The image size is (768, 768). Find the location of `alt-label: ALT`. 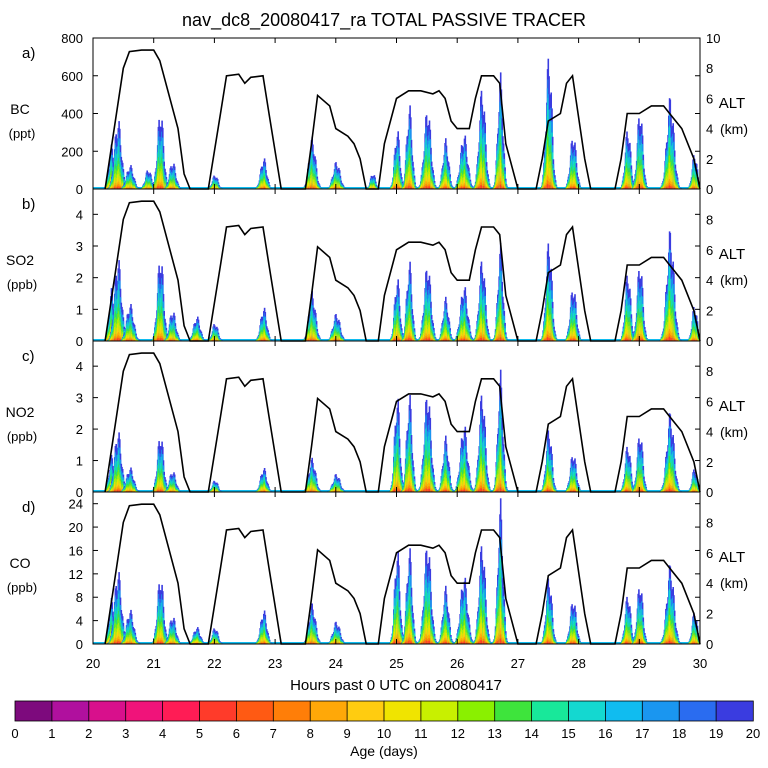

alt-label: ALT is located at coordinates (732, 406).